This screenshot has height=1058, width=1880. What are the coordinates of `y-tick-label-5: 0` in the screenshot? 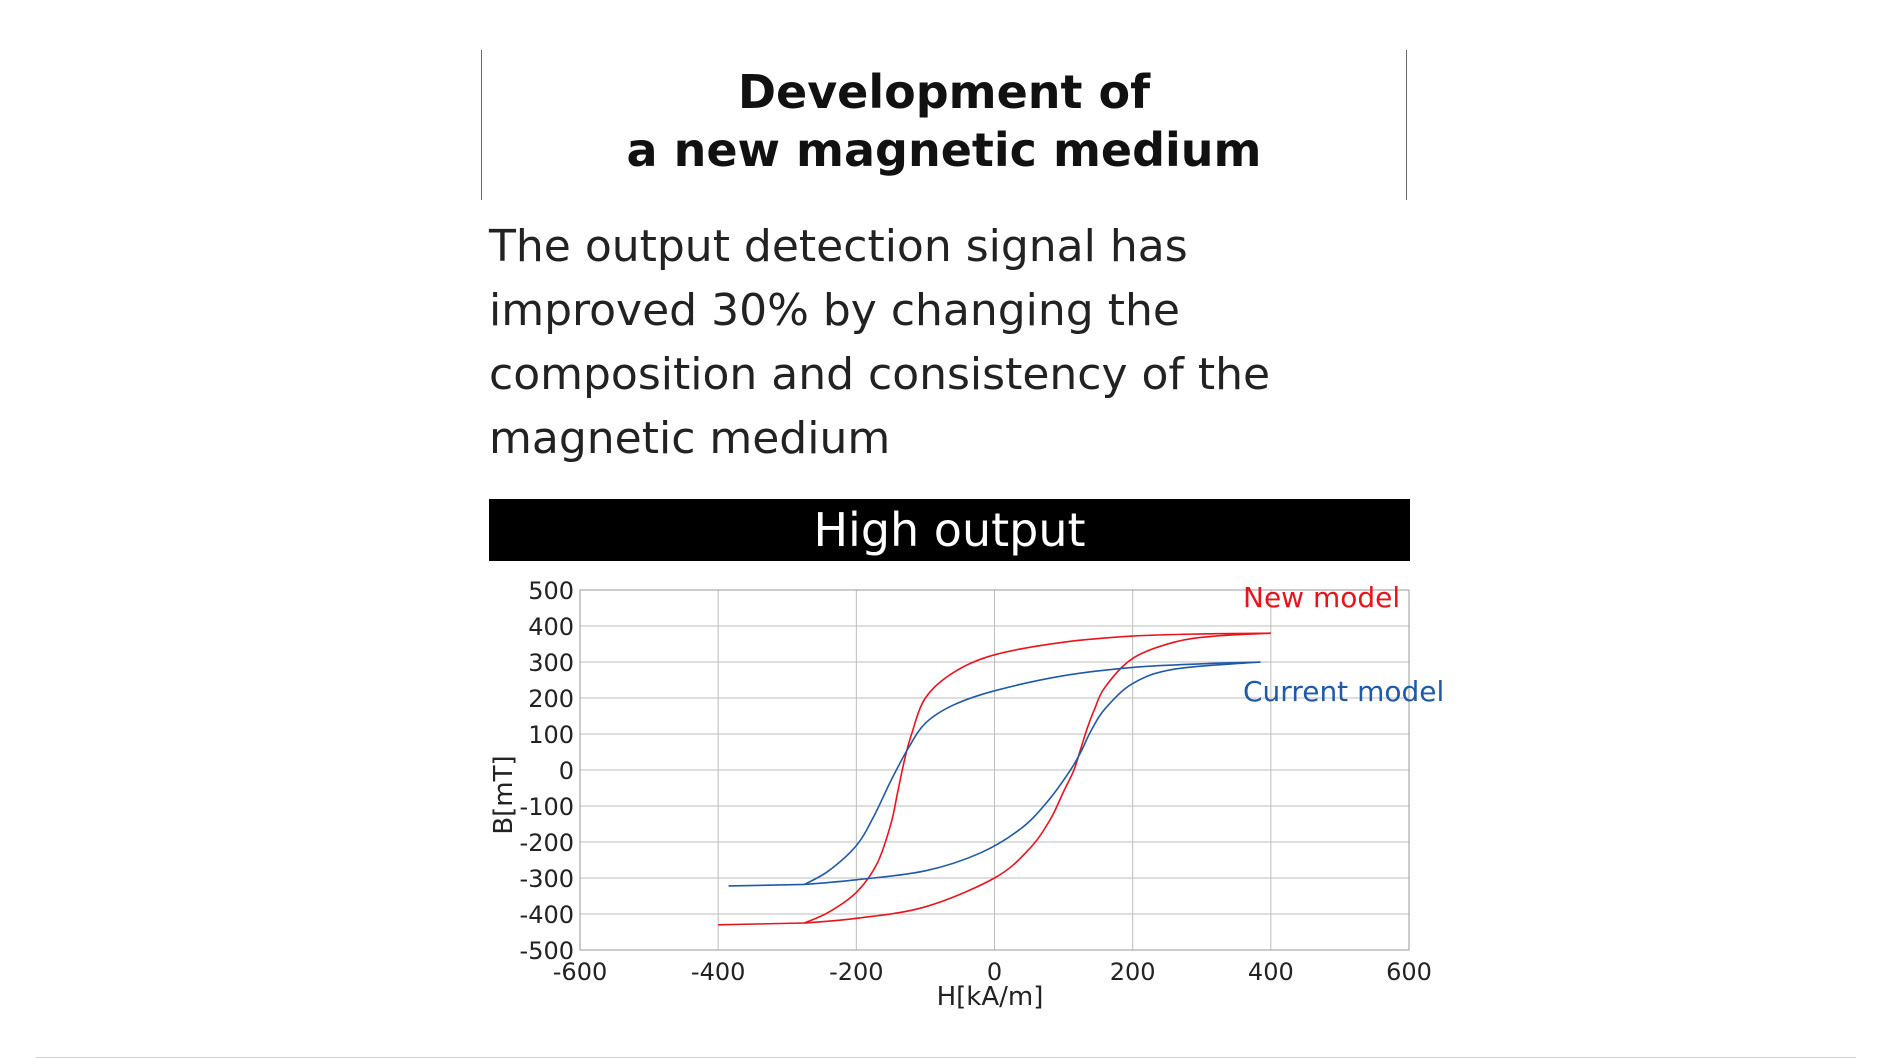 It's located at (566, 771).